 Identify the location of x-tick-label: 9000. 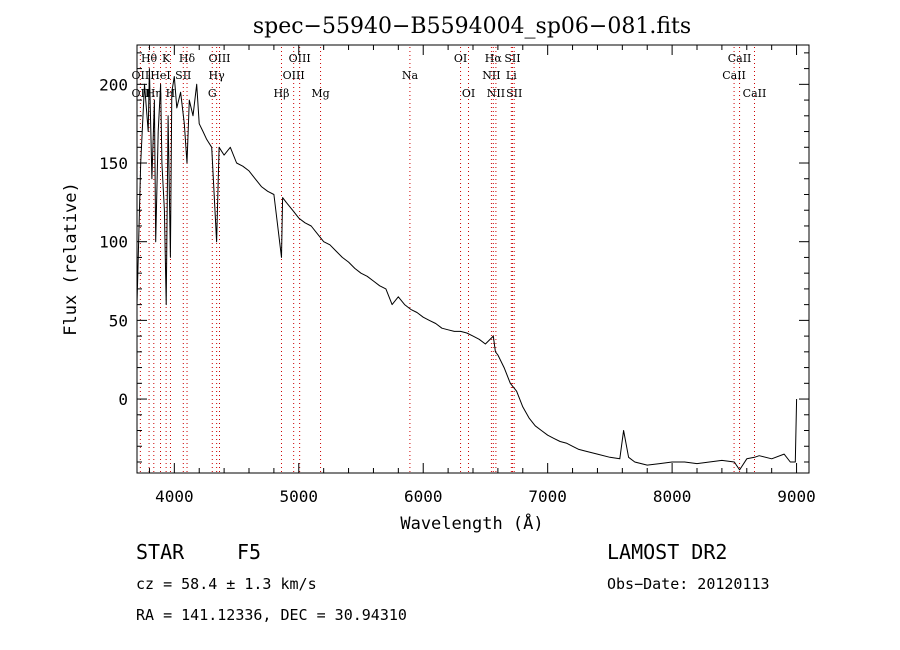
(796, 496).